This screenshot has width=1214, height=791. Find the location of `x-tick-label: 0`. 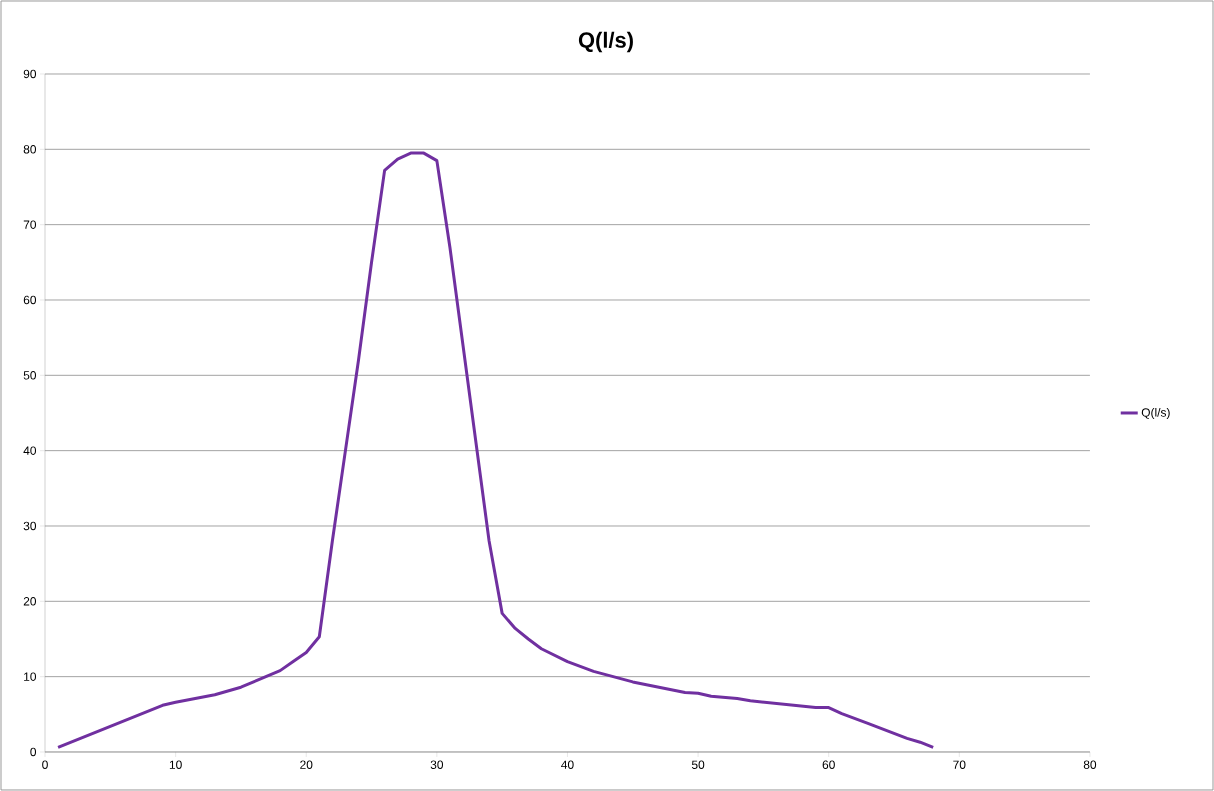

x-tick-label: 0 is located at coordinates (45, 764).